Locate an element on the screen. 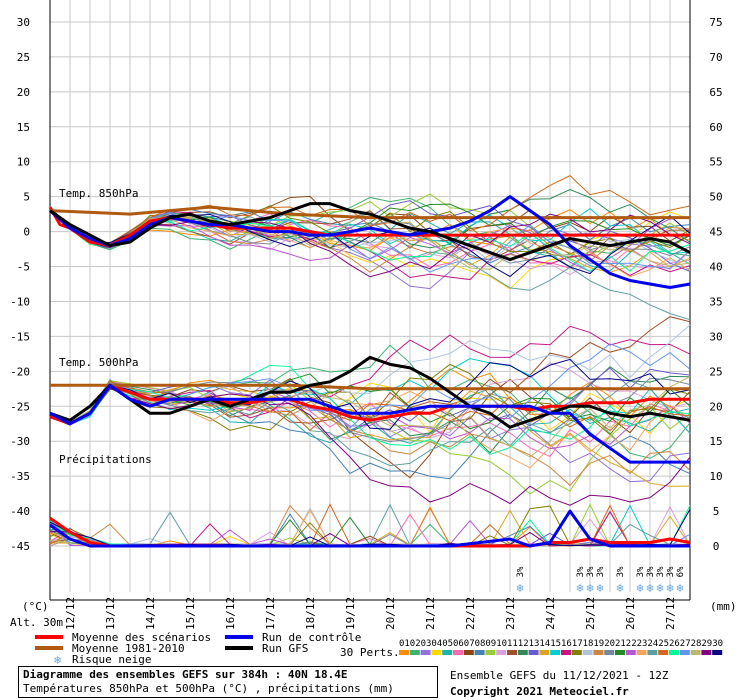 This screenshot has height=700, width=740. legend-perts-label: 30 Perts. is located at coordinates (370, 652).